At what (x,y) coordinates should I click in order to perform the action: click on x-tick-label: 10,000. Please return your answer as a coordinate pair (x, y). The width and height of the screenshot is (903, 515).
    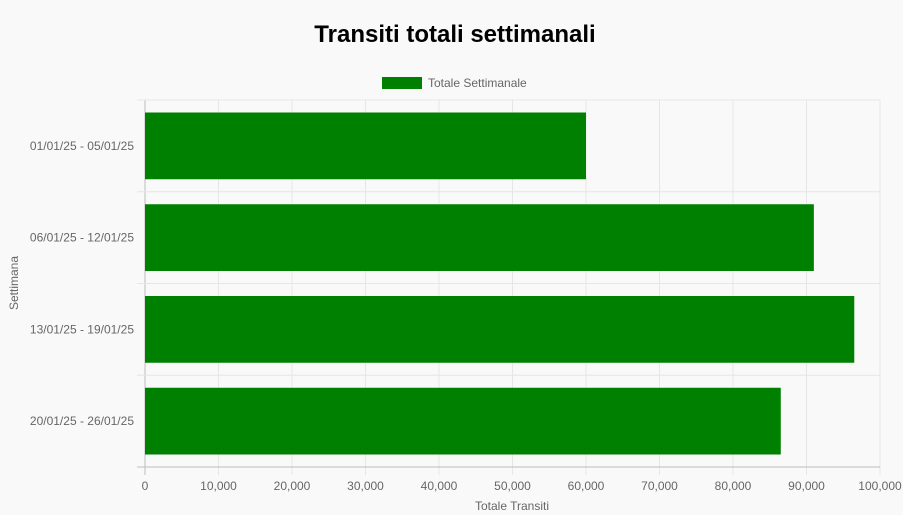
    Looking at the image, I should click on (218, 486).